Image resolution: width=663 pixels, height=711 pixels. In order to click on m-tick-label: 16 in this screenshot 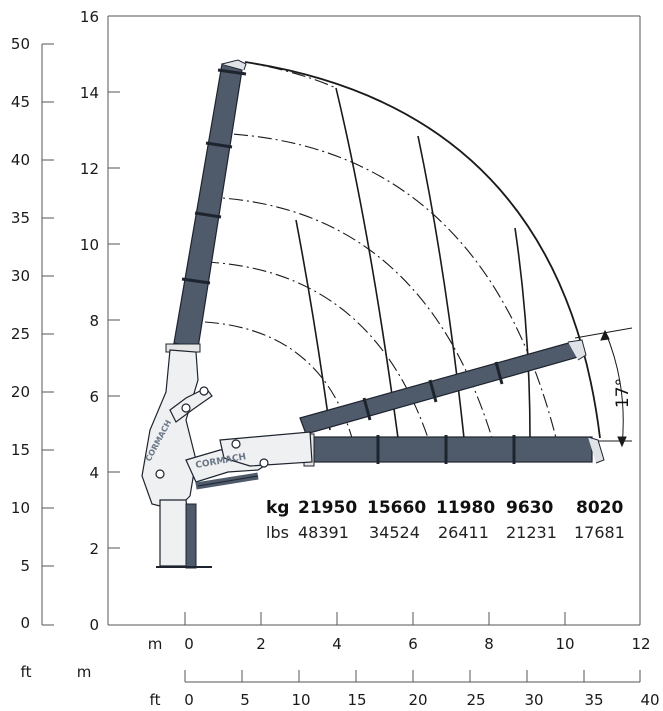, I will do `click(89, 17)`.